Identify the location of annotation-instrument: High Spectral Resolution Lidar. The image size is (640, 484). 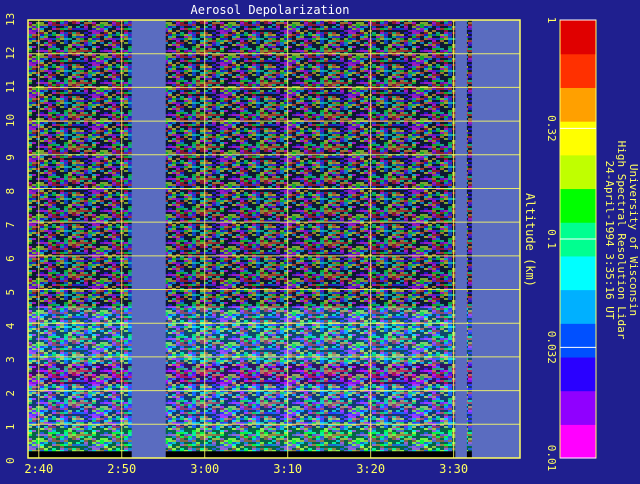
(621, 240).